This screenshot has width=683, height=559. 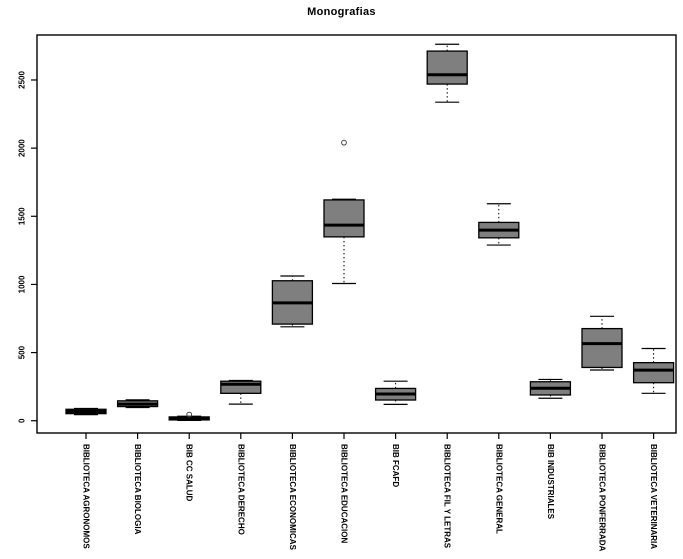 What do you see at coordinates (22, 352) in the screenshot?
I see `y-axis-tick-label: 500` at bounding box center [22, 352].